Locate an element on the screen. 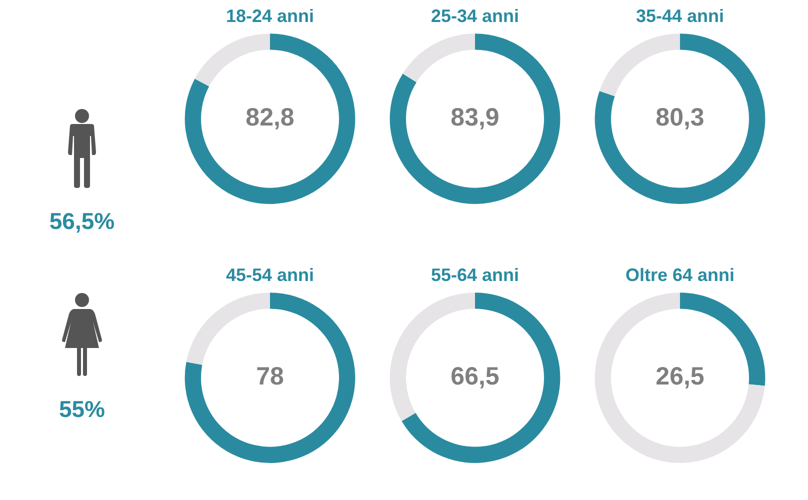  data-label: 66,5 is located at coordinates (475, 376).